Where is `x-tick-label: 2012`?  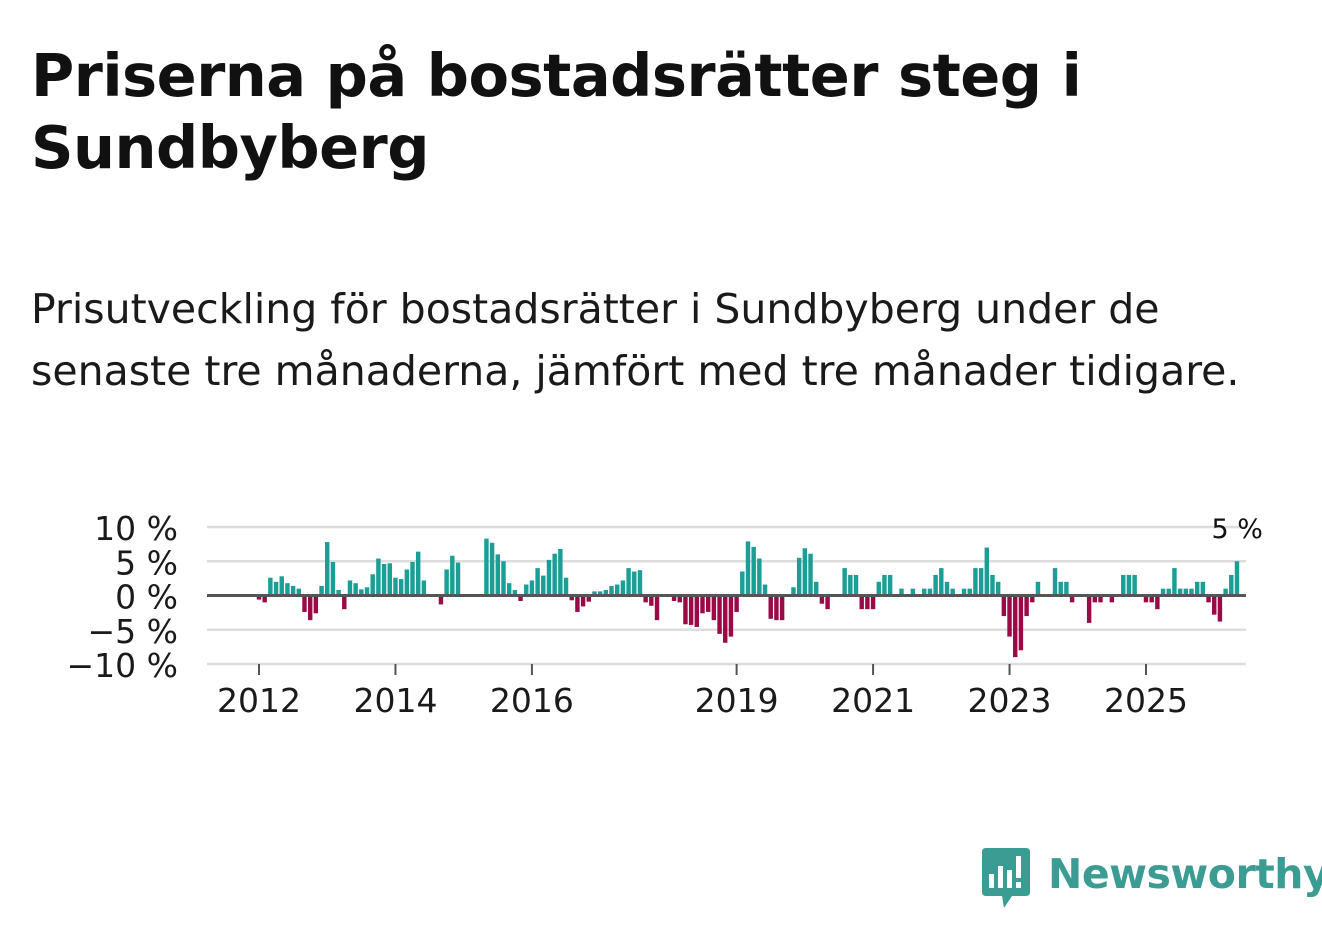
x-tick-label: 2012 is located at coordinates (259, 700).